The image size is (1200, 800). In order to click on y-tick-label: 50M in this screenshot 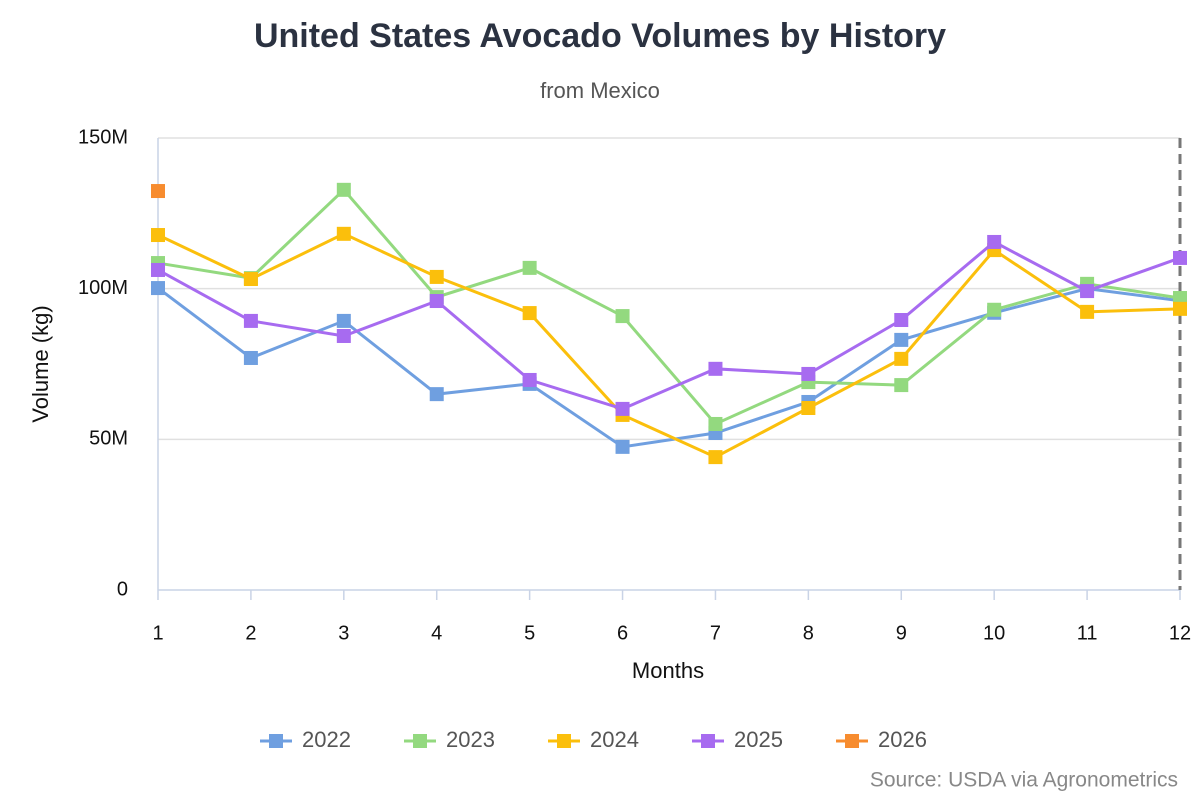, I will do `click(108, 439)`.